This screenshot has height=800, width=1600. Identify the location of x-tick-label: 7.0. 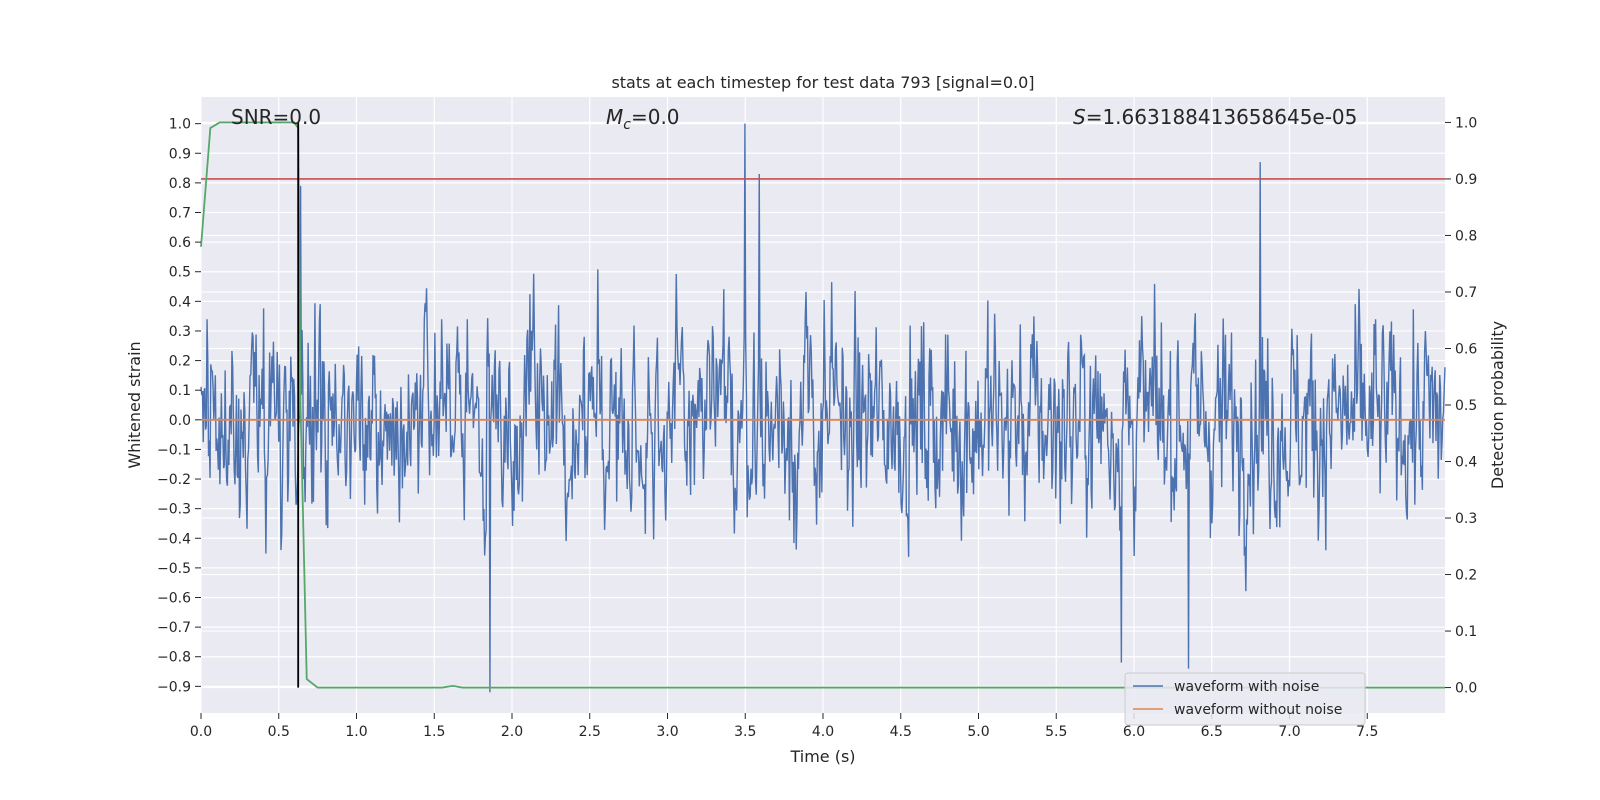
(1289, 732).